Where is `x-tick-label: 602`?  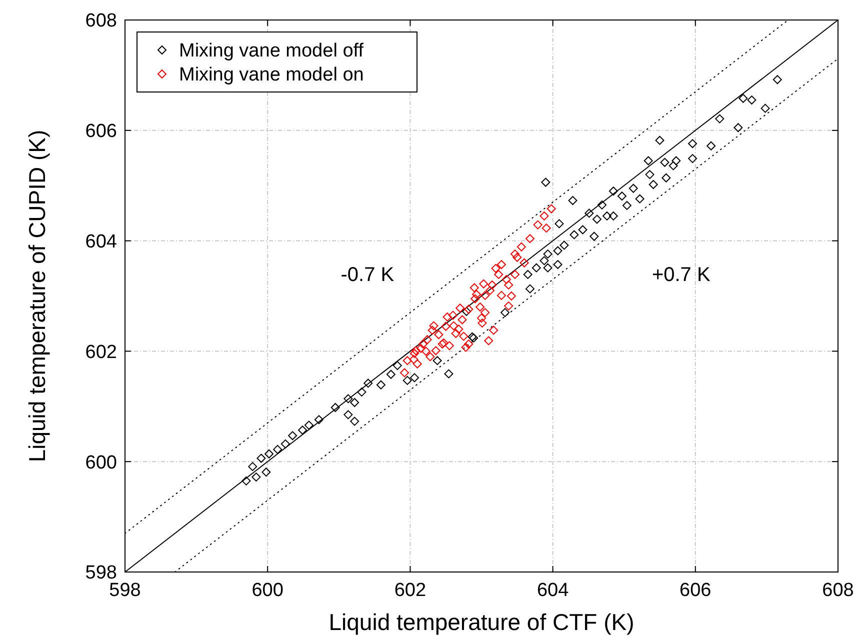 x-tick-label: 602 is located at coordinates (410, 590).